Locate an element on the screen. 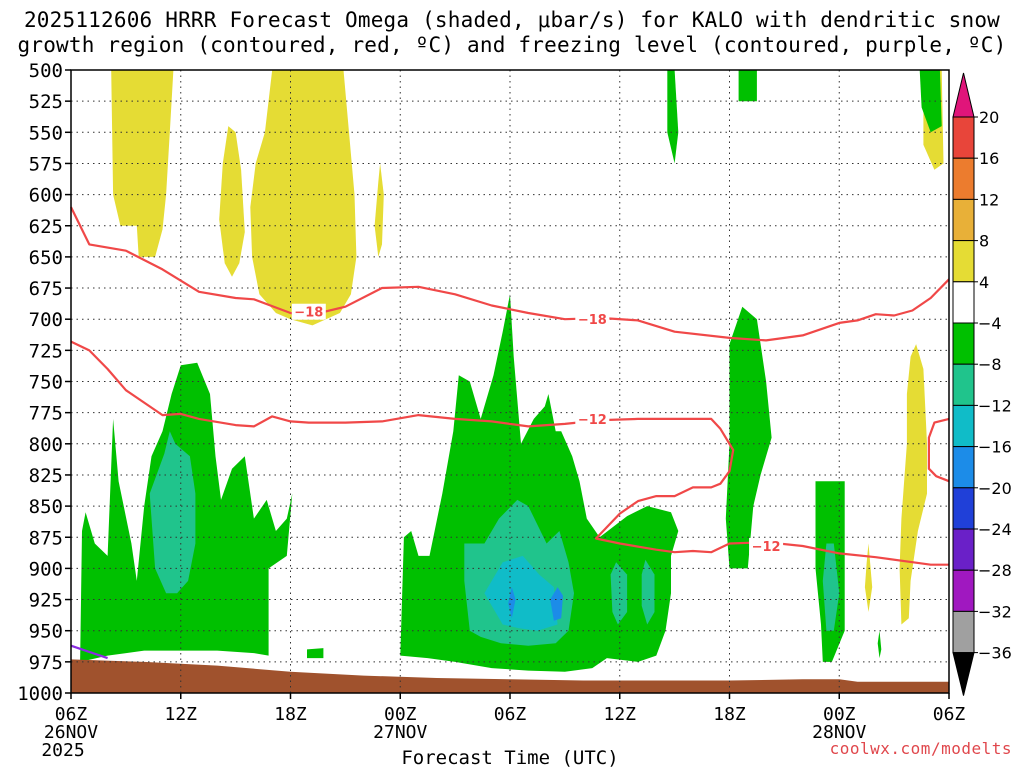 This screenshot has height=768, width=1024. colorbar-label: −36 is located at coordinates (995, 653).